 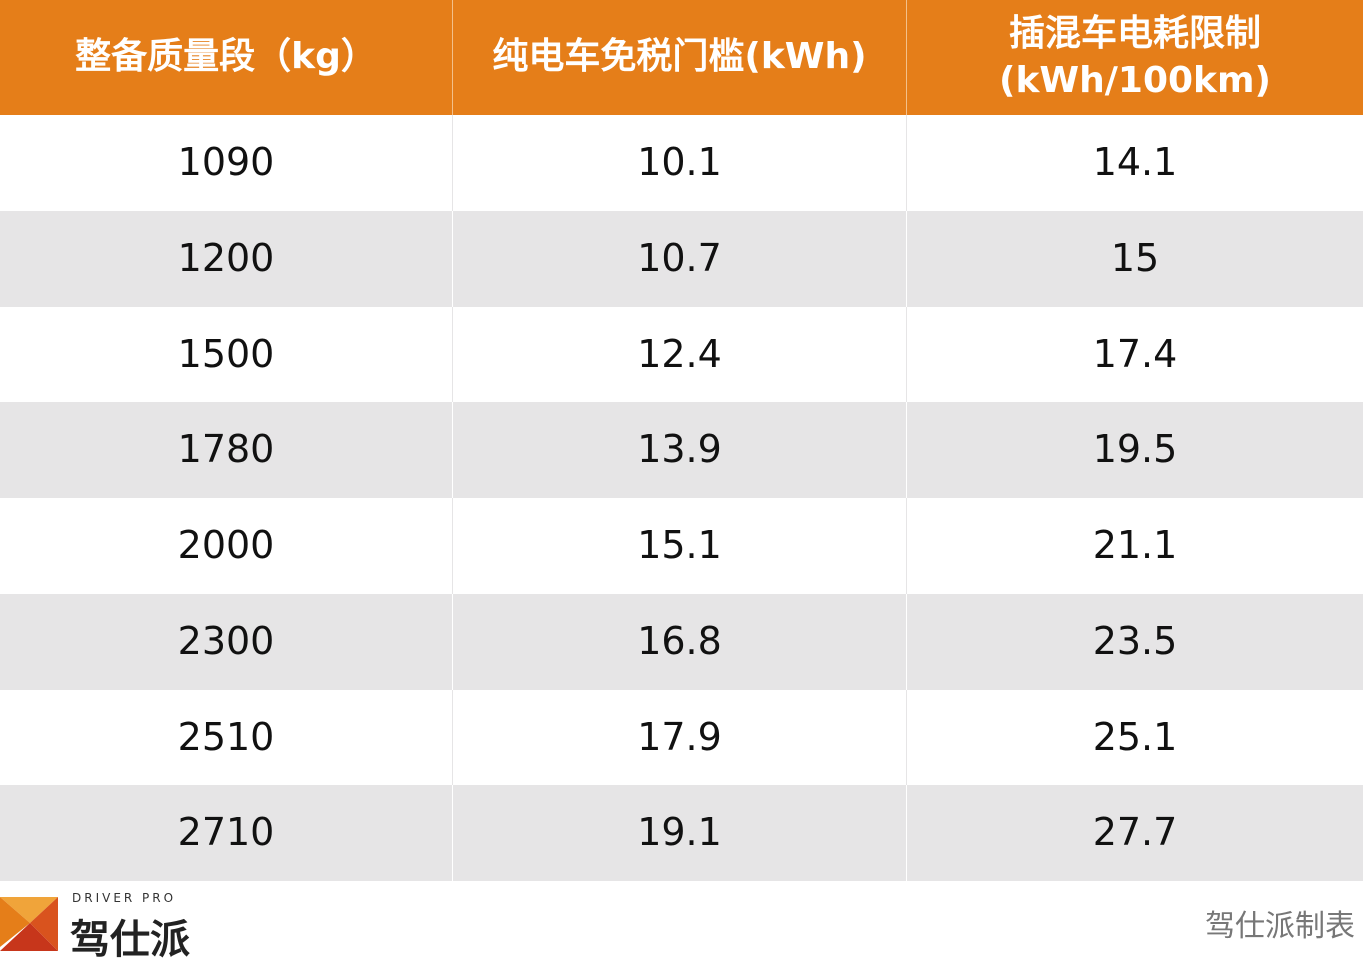 I want to click on table-cell: 15.1, so click(x=680, y=546).